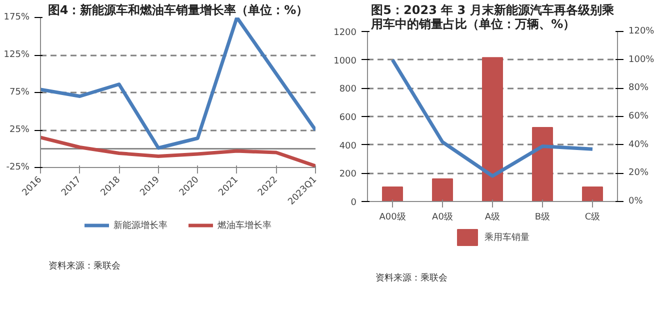  What do you see at coordinates (19, 93) in the screenshot?
I see `y-tick-label: 75%` at bounding box center [19, 93].